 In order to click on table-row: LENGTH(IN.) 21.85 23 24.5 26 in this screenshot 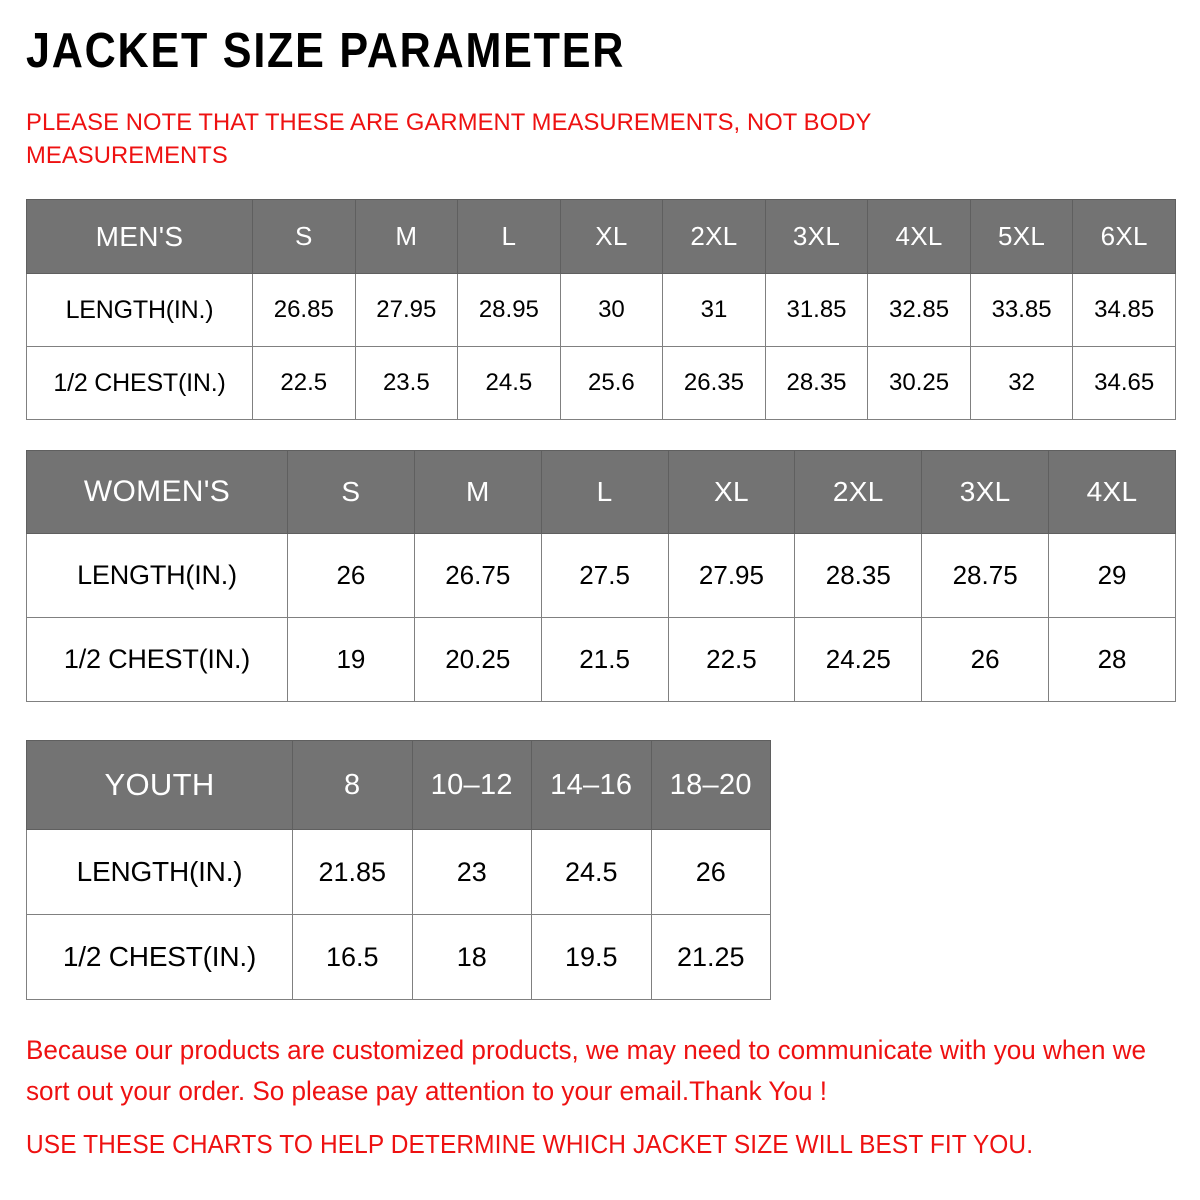, I will do `click(398, 872)`.